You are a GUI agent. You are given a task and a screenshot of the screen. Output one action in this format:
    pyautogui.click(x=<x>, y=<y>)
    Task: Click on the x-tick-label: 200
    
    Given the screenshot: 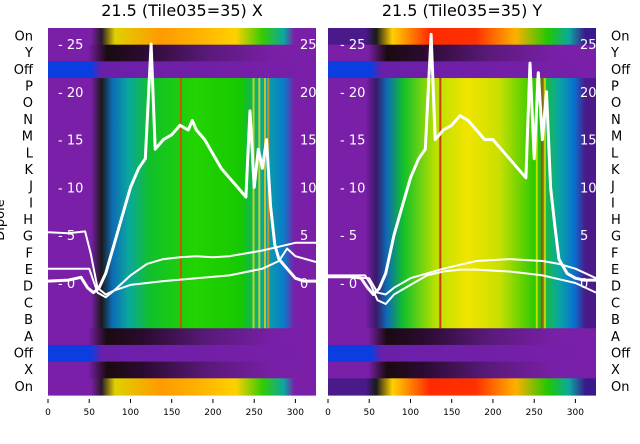 What is the action you would take?
    pyautogui.click(x=212, y=413)
    